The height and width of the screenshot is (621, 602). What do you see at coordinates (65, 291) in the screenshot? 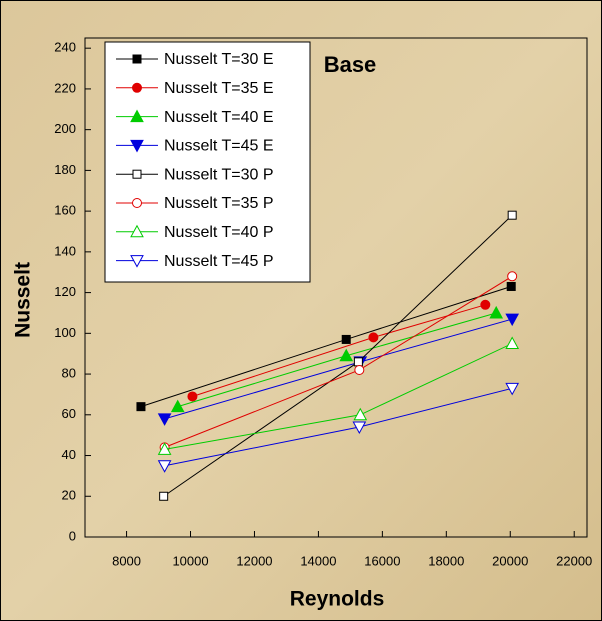
I see `y-tick-label: 120` at bounding box center [65, 291].